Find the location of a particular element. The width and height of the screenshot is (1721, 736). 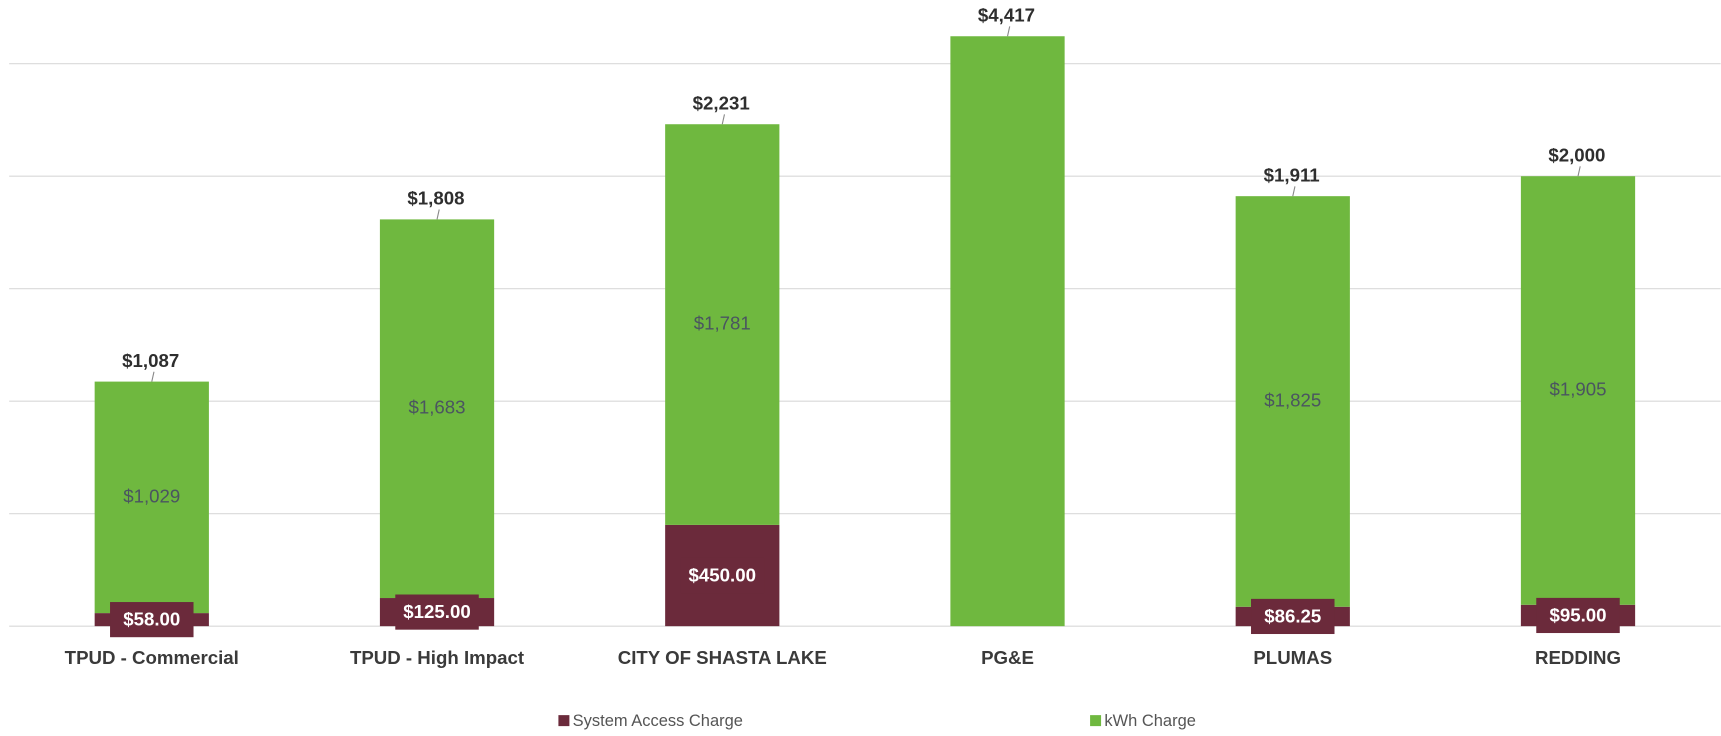

data-label: $125.00 is located at coordinates (436, 611).